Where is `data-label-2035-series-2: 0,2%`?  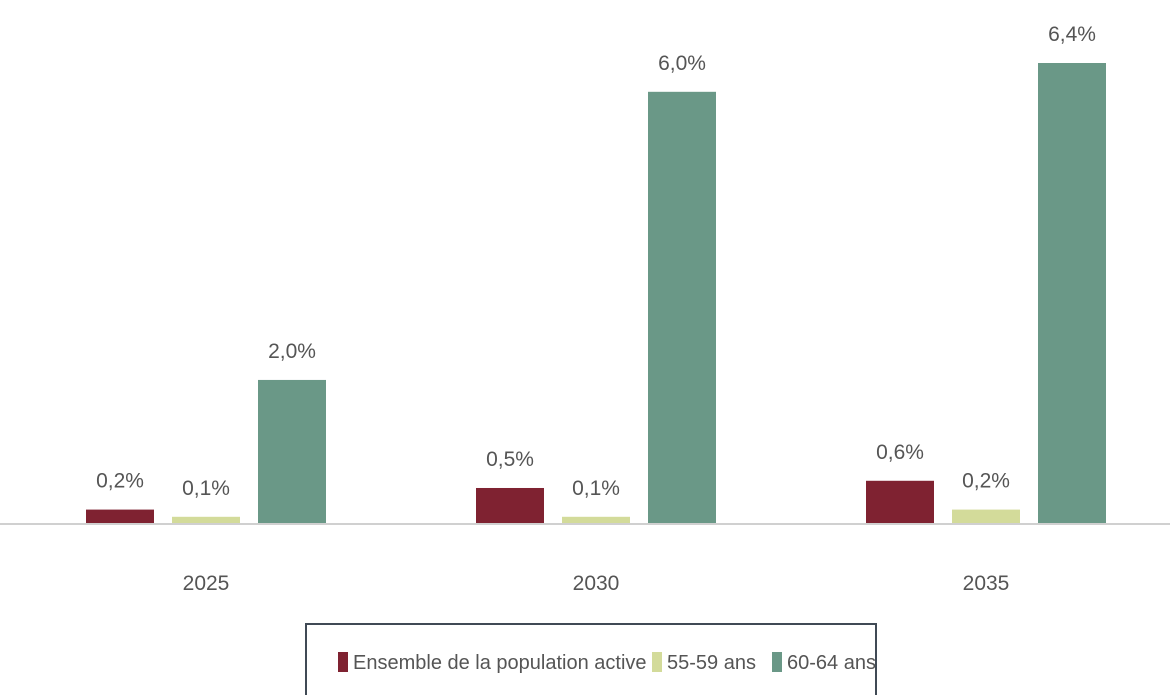 data-label-2035-series-2: 0,2% is located at coordinates (986, 481).